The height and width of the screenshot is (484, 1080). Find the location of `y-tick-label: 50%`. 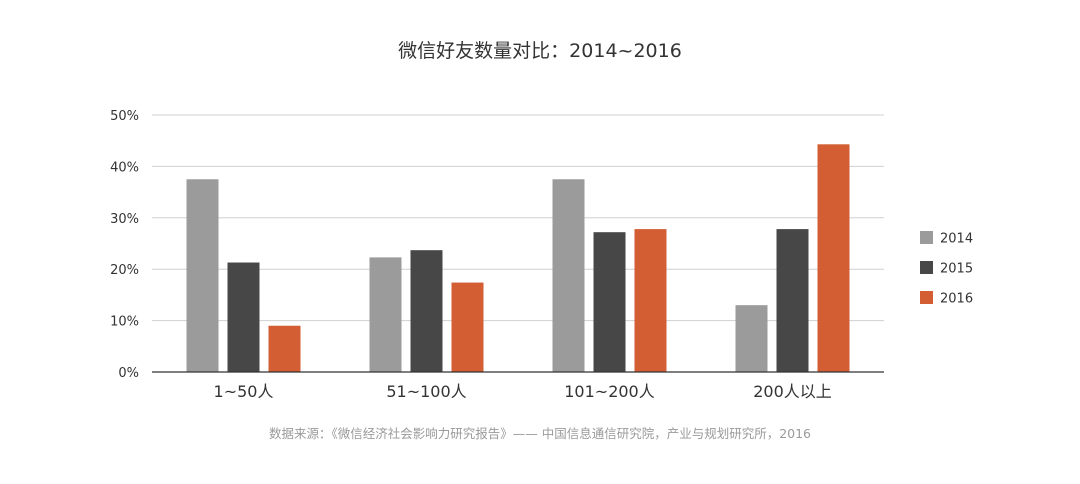

y-tick-label: 50% is located at coordinates (124, 116).